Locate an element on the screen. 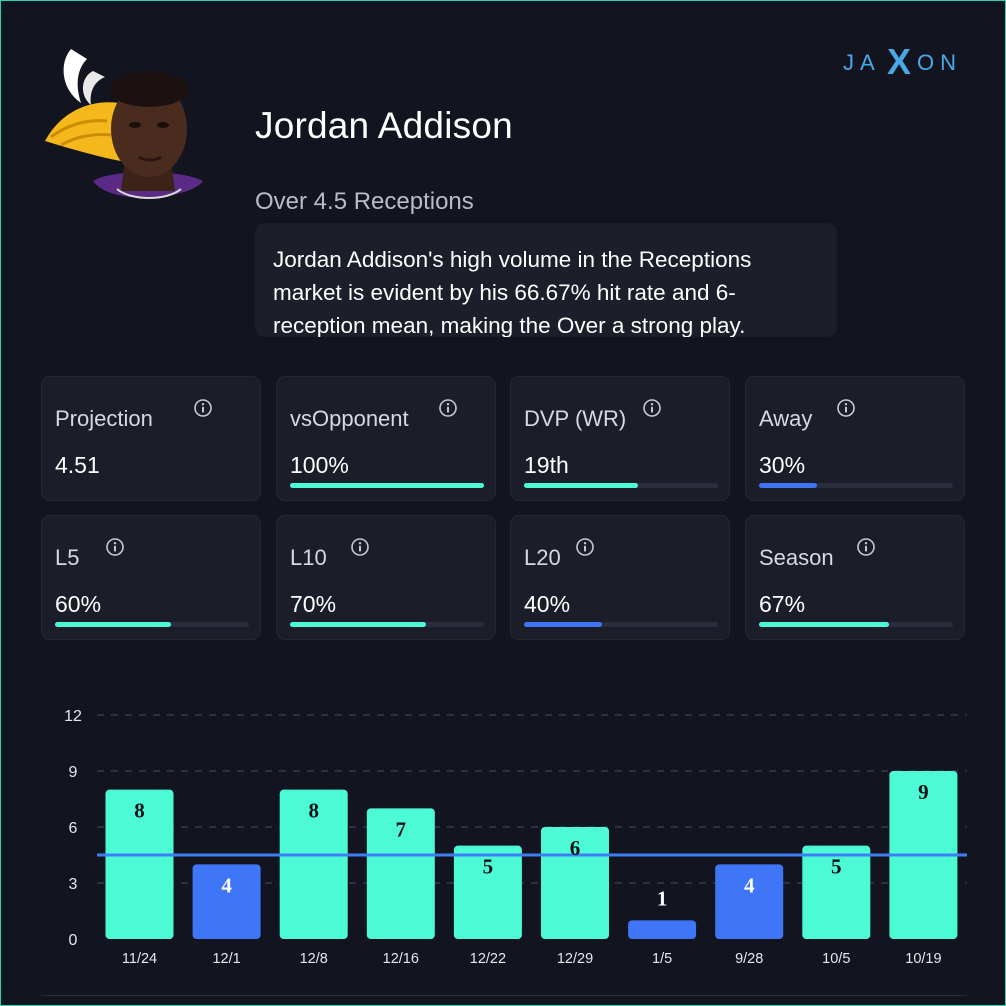  y-tick-label: 12 is located at coordinates (73, 716).